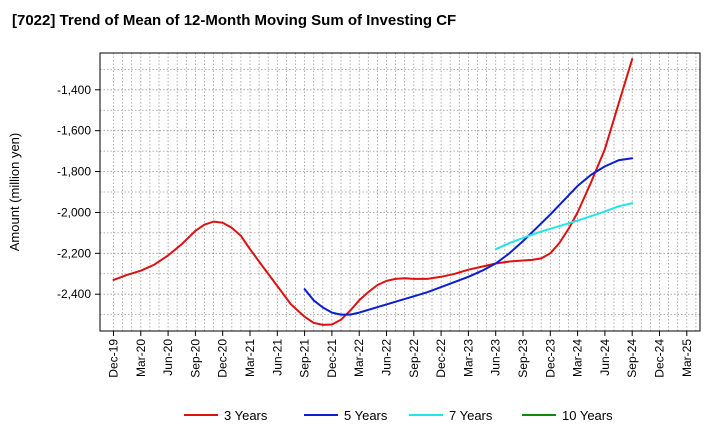 The image size is (720, 440). Describe the element at coordinates (74, 131) in the screenshot. I see `y-tick-label: -1,600` at that location.